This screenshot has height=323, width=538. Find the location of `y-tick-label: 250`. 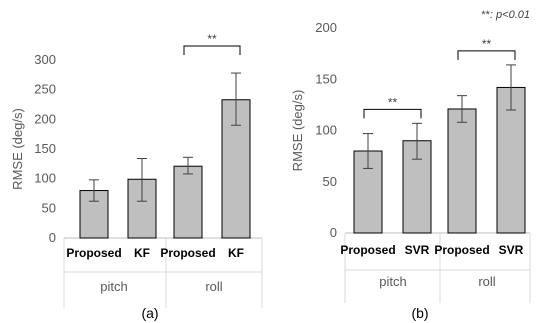

y-tick-label: 250 is located at coordinates (45, 89).